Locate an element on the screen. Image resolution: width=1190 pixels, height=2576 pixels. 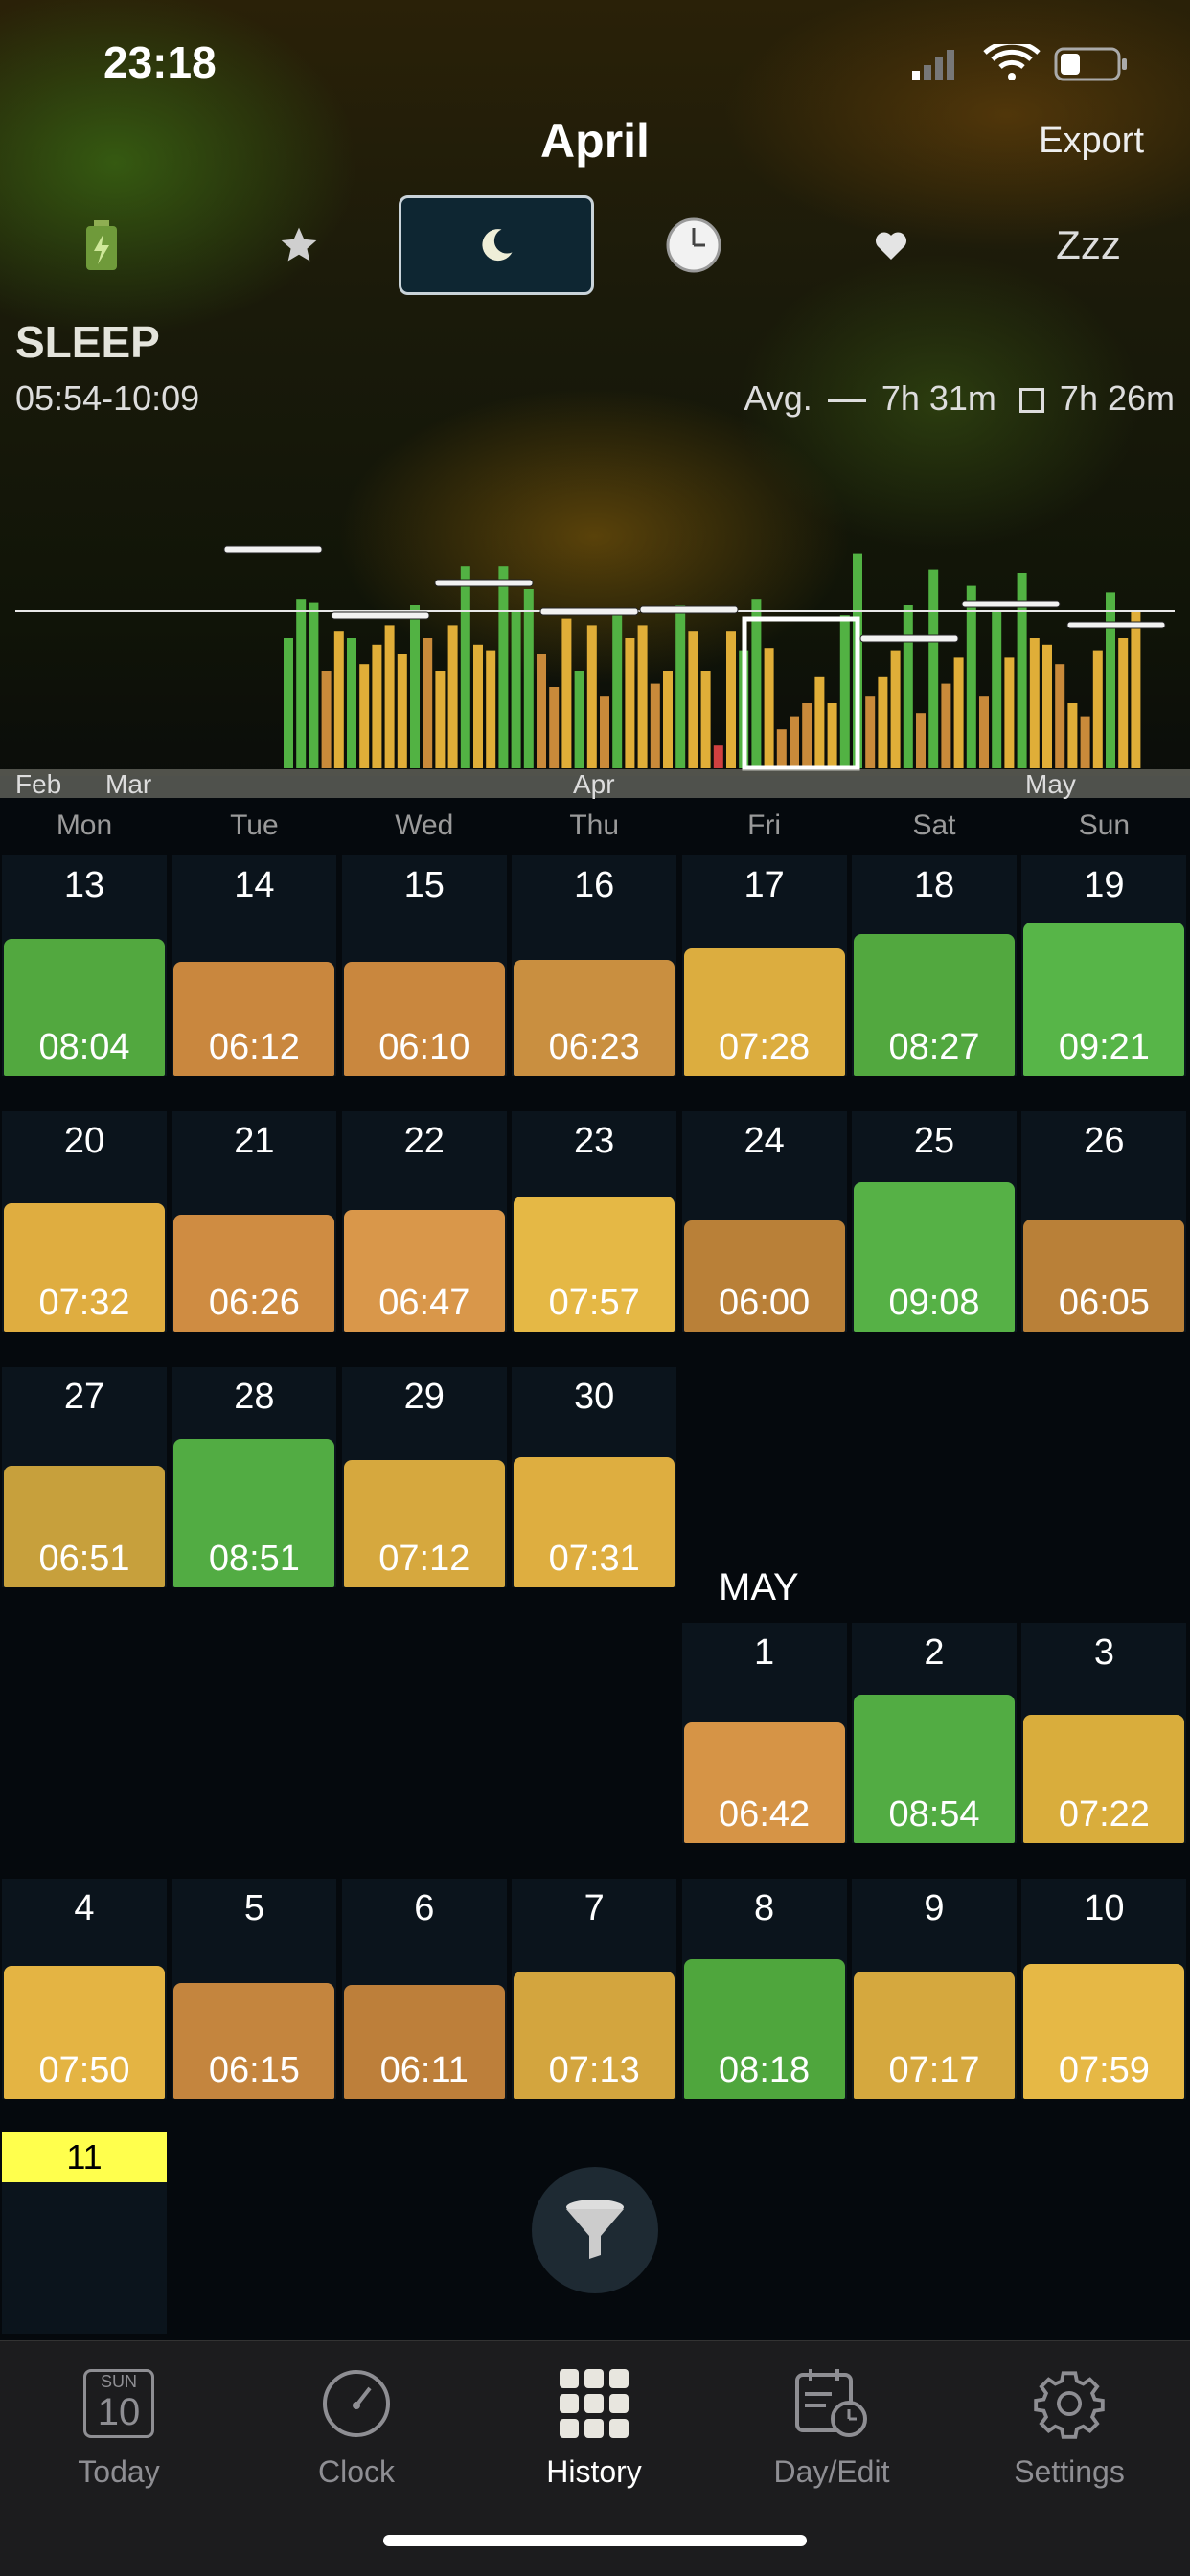
tabbar-history: History is located at coordinates (594, 2432).